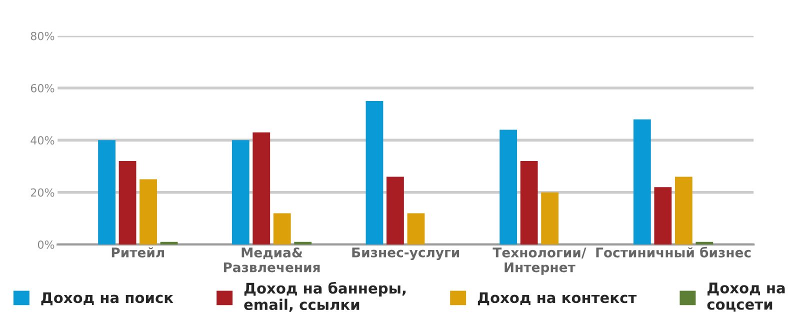 This screenshot has height=326, width=800. What do you see at coordinates (272, 260) in the screenshot?
I see `x-tick-label: Медиа& Развлечения` at bounding box center [272, 260].